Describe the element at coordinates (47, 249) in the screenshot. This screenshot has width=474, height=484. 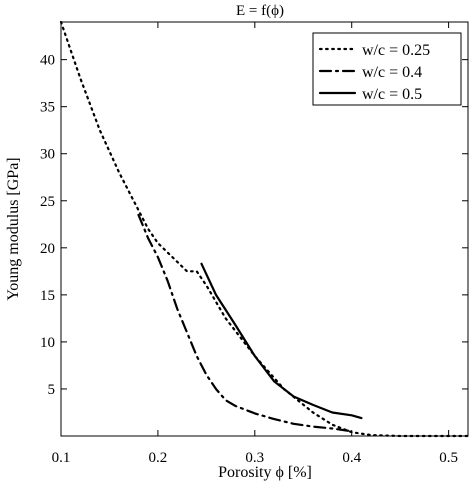
I see `y-tick-label: 20` at that location.